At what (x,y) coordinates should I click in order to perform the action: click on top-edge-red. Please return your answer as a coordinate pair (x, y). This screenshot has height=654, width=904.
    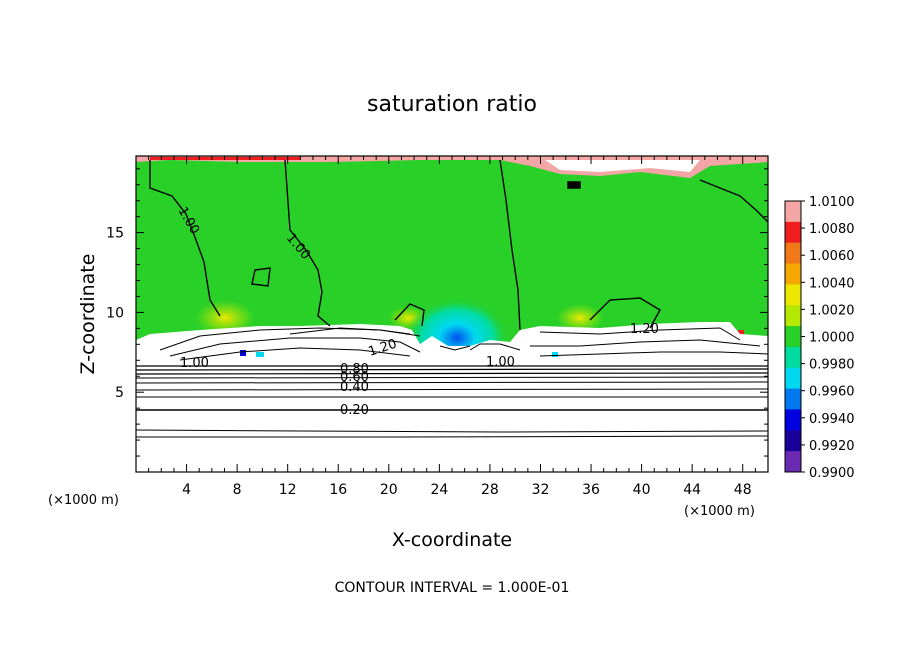
    Looking at the image, I should click on (225, 158).